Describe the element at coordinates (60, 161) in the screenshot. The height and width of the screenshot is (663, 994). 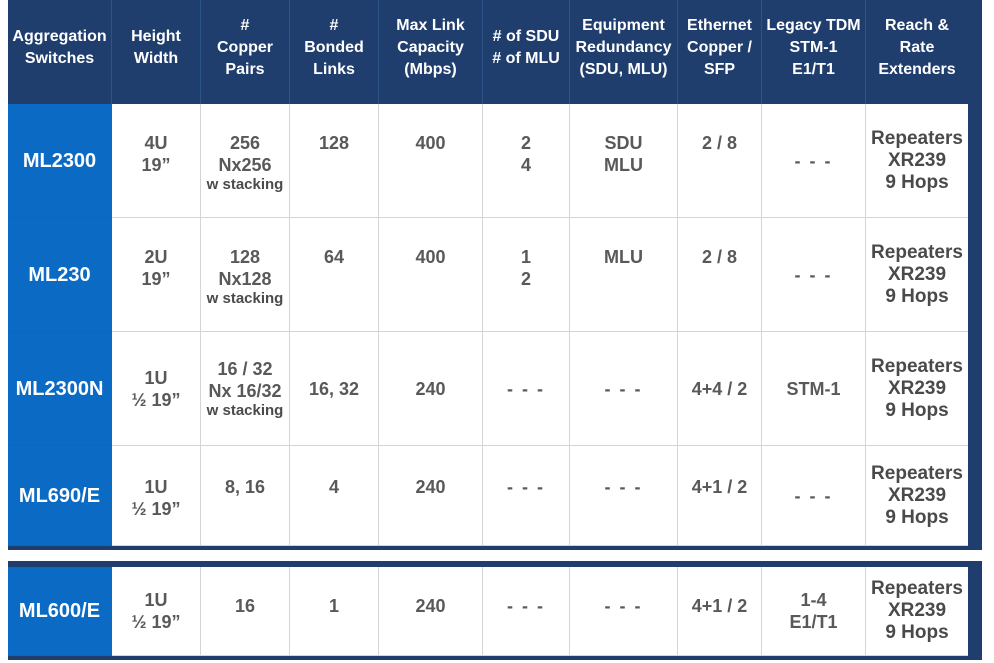
I see `model-name: ML2300` at that location.